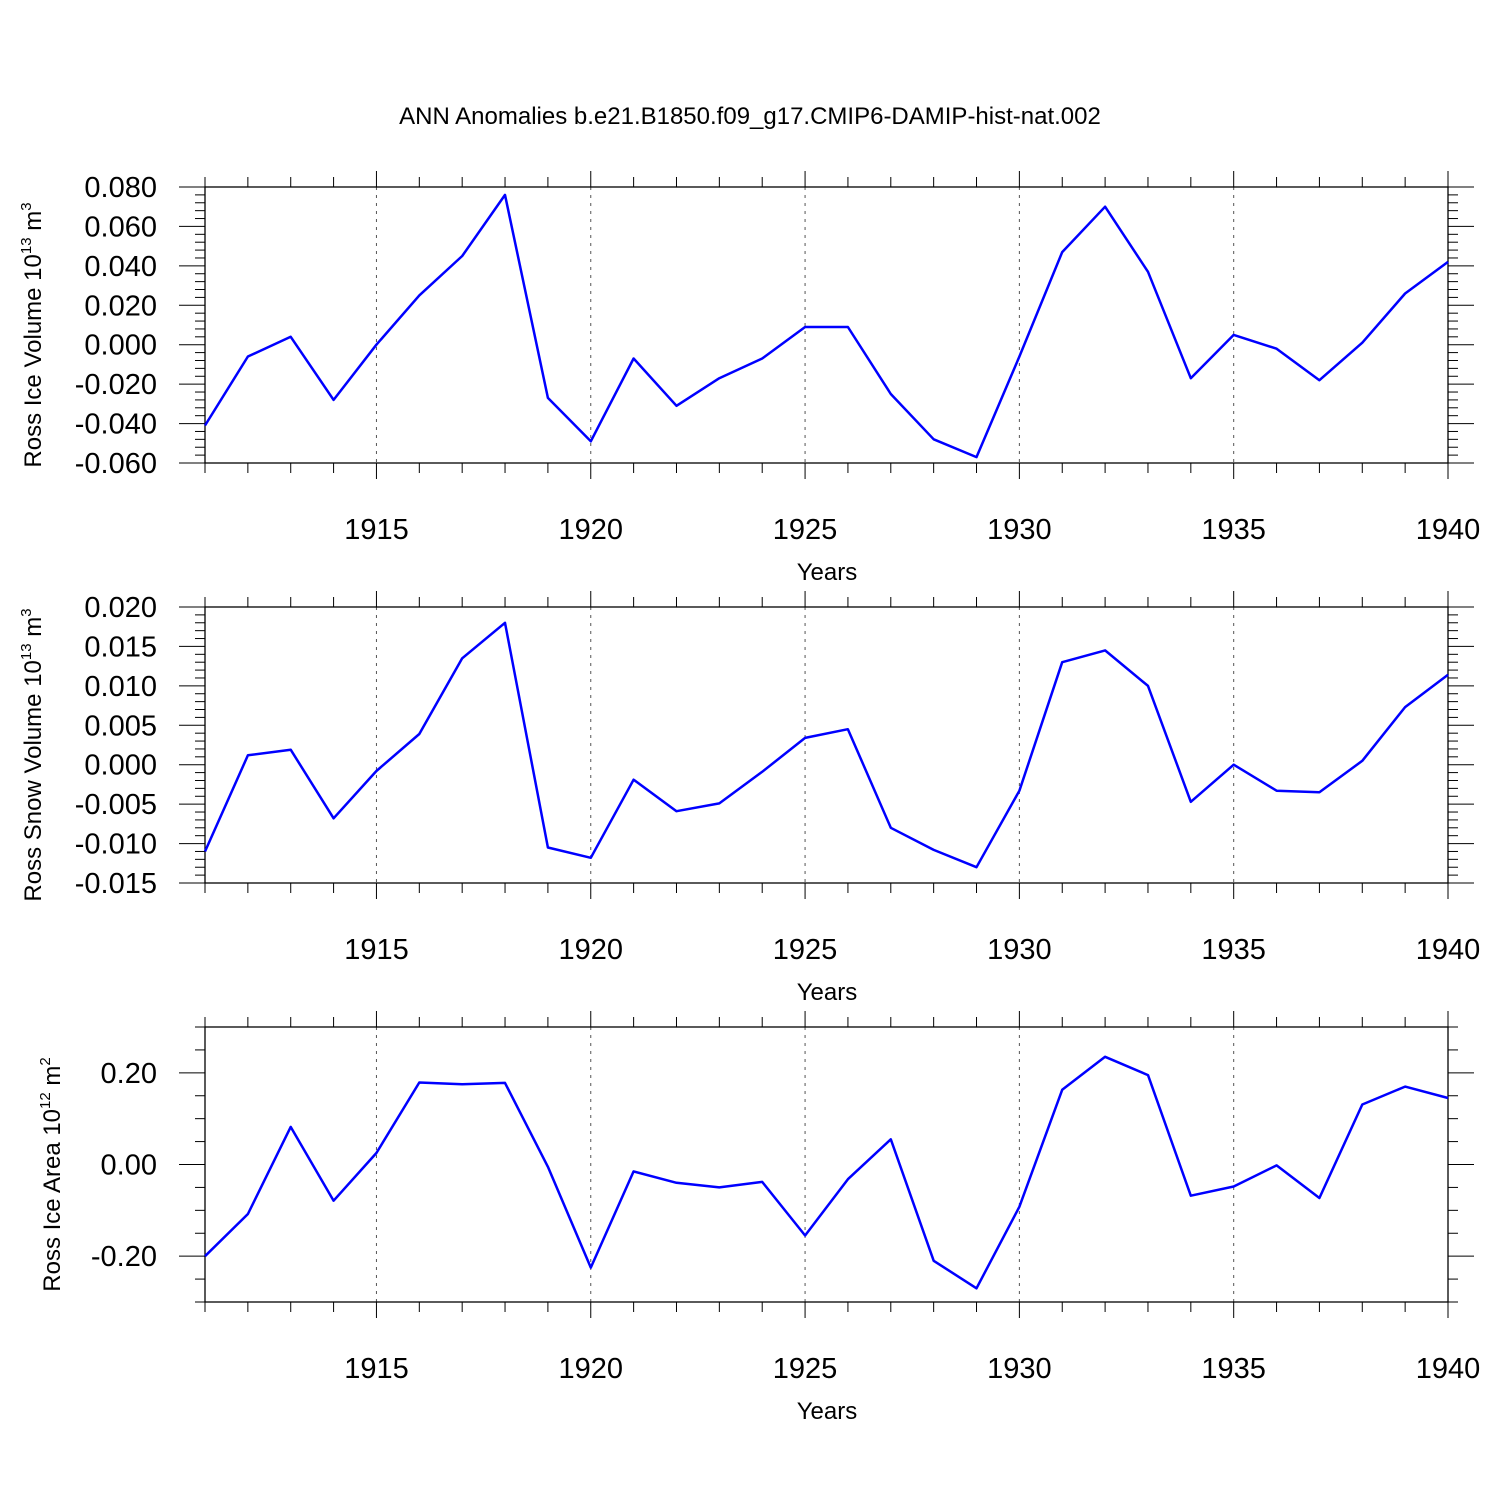 This screenshot has width=1500, height=1505. I want to click on y-tick-label: -0.040, so click(116, 425).